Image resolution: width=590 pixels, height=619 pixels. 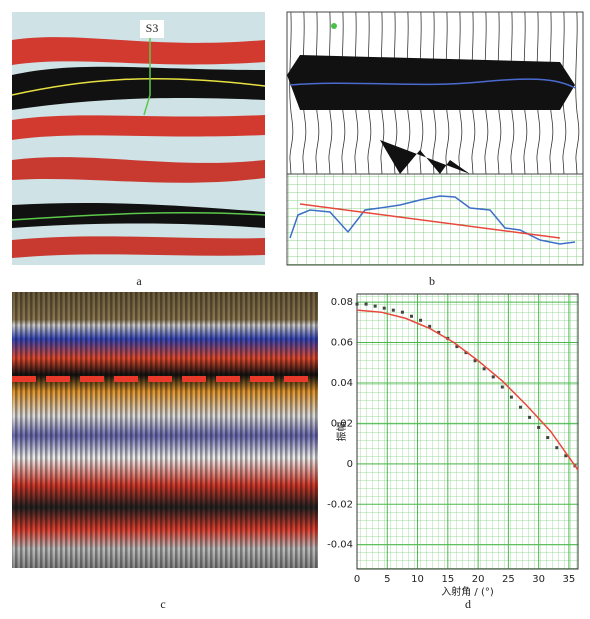 What do you see at coordinates (468, 604) in the screenshot?
I see `panel-label: d` at bounding box center [468, 604].